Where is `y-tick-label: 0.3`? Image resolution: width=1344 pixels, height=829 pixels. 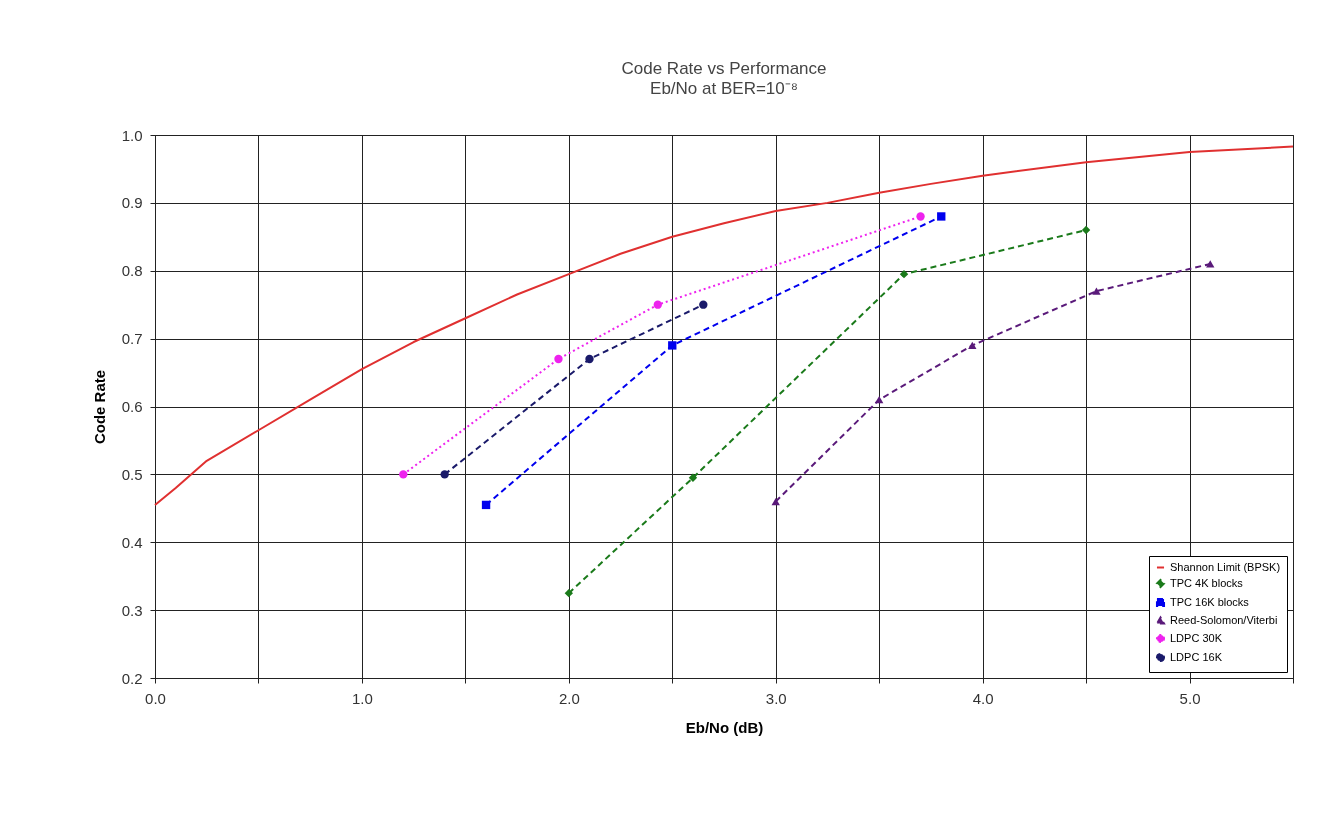
y-tick-label: 0.3 is located at coordinates (132, 610).